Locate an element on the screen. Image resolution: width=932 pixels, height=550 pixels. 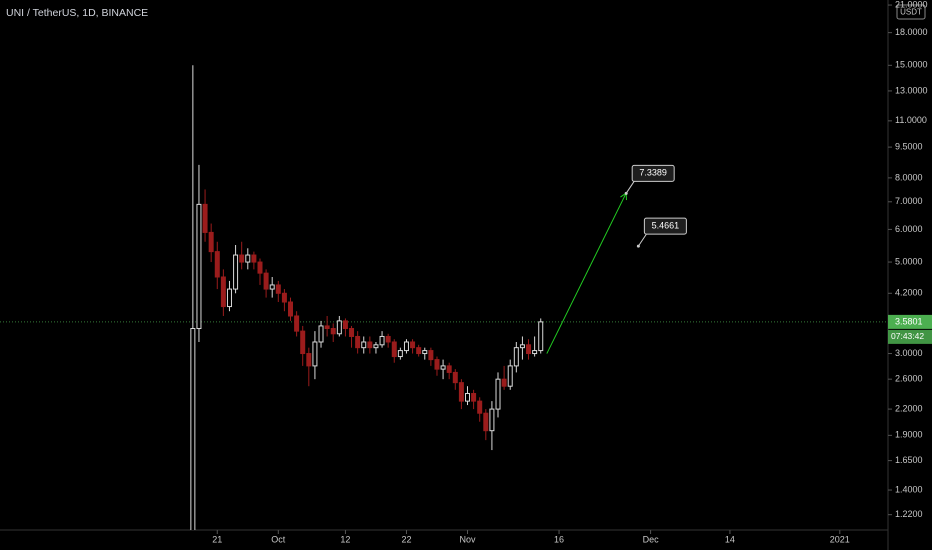
y-tick-label: 15.0000 is located at coordinates (911, 65).